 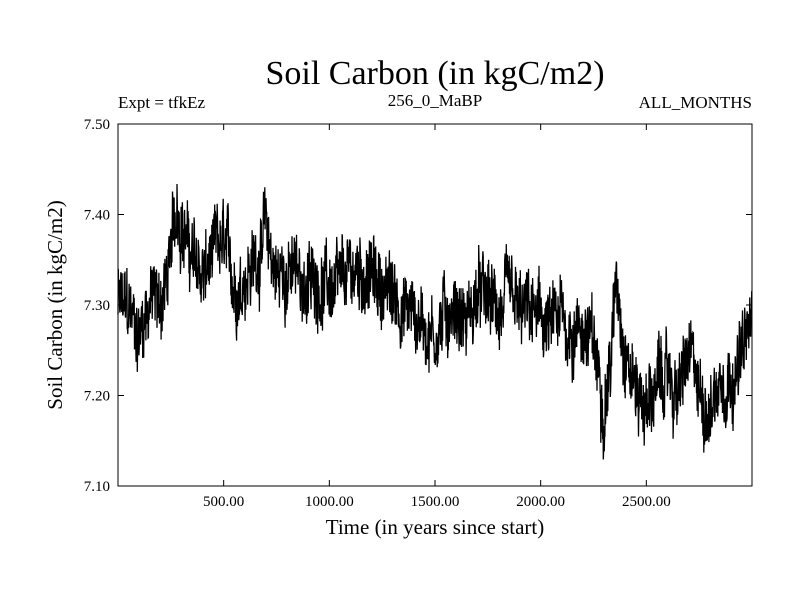 What do you see at coordinates (97, 487) in the screenshot?
I see `y-tick-label: 7.10` at bounding box center [97, 487].